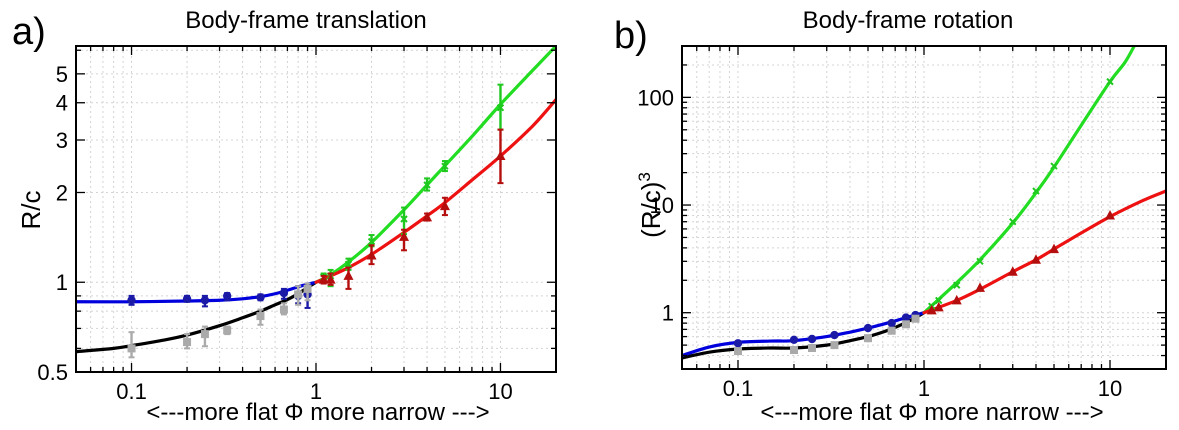 This screenshot has width=1179, height=430. I want to click on panel-a-y-tick-label: 2, so click(62, 192).